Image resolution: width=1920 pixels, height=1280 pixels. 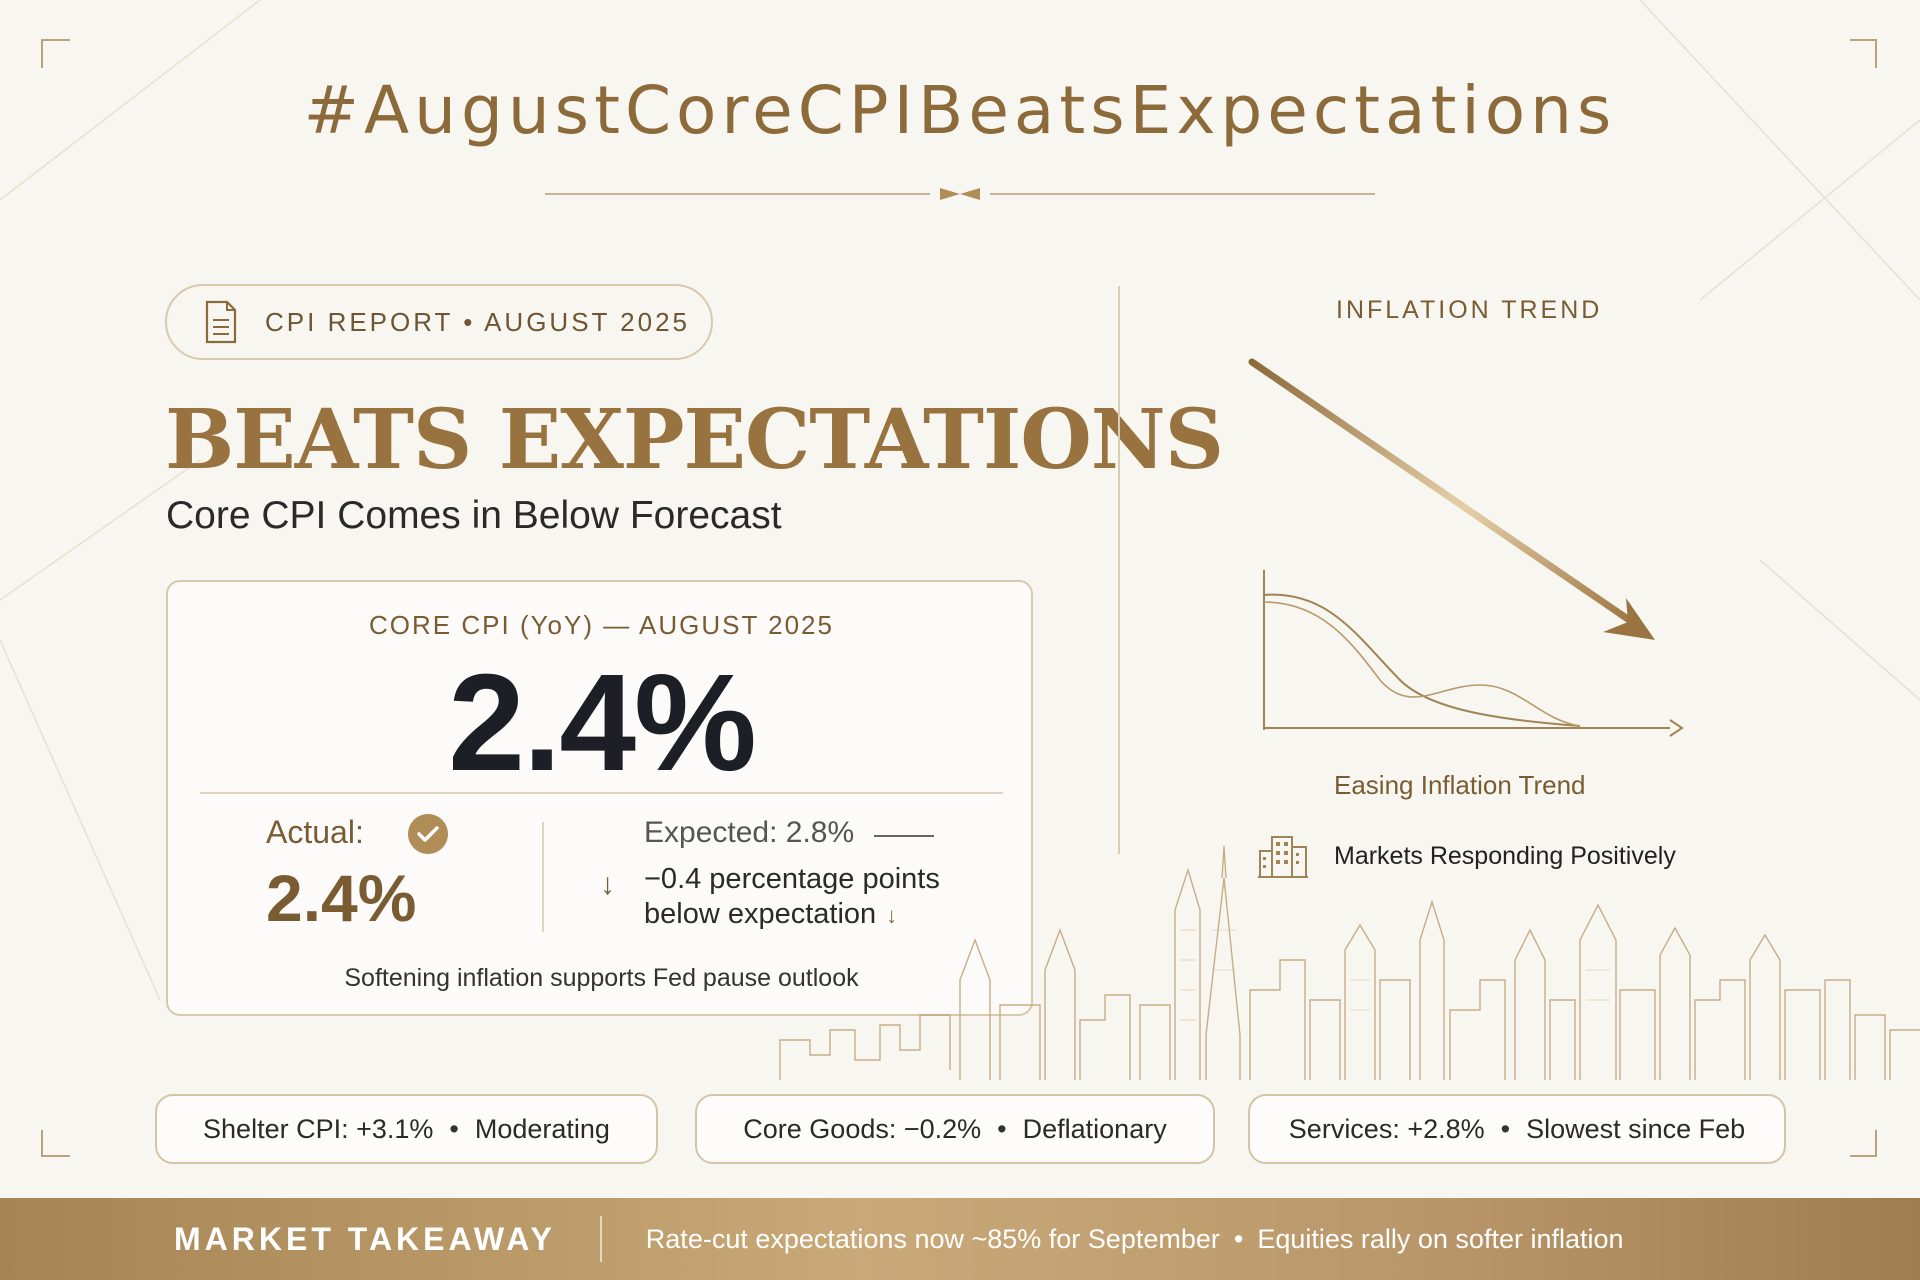 I want to click on inflation-trend-graphic, so click(x=1466, y=547).